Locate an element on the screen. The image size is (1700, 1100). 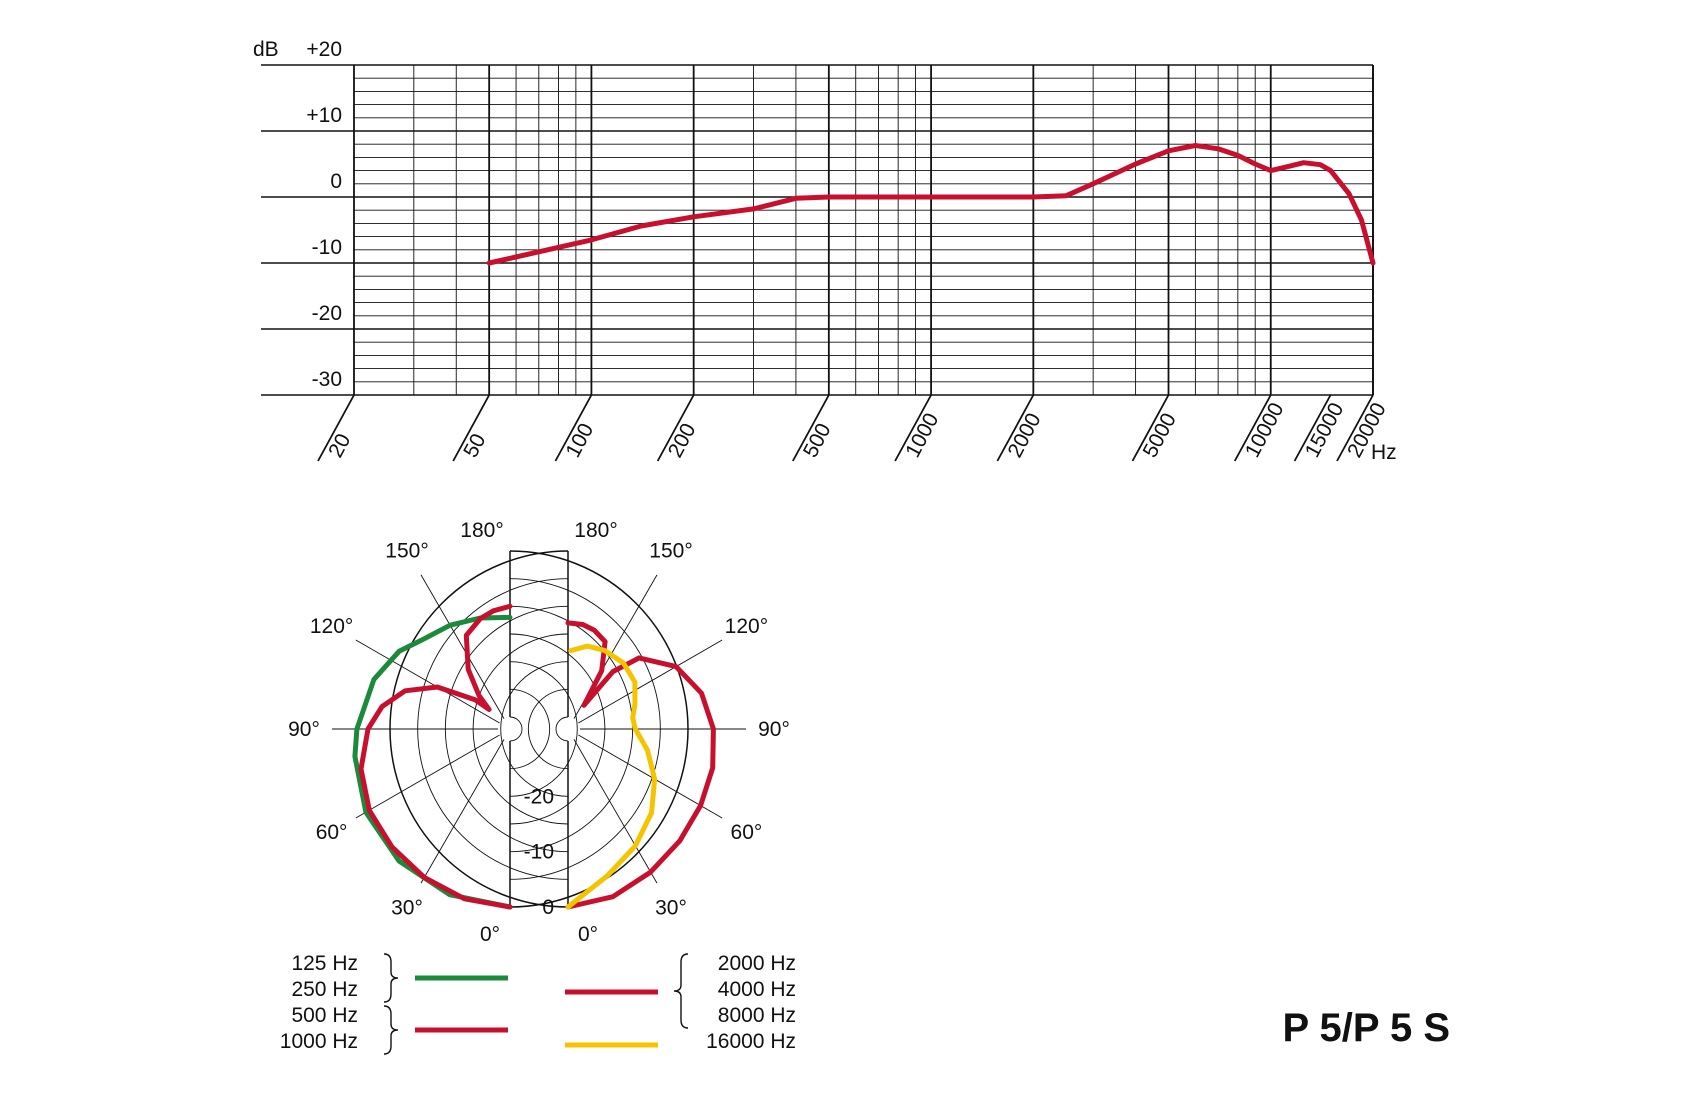
frequency-tick-label: 20 is located at coordinates (339, 445).